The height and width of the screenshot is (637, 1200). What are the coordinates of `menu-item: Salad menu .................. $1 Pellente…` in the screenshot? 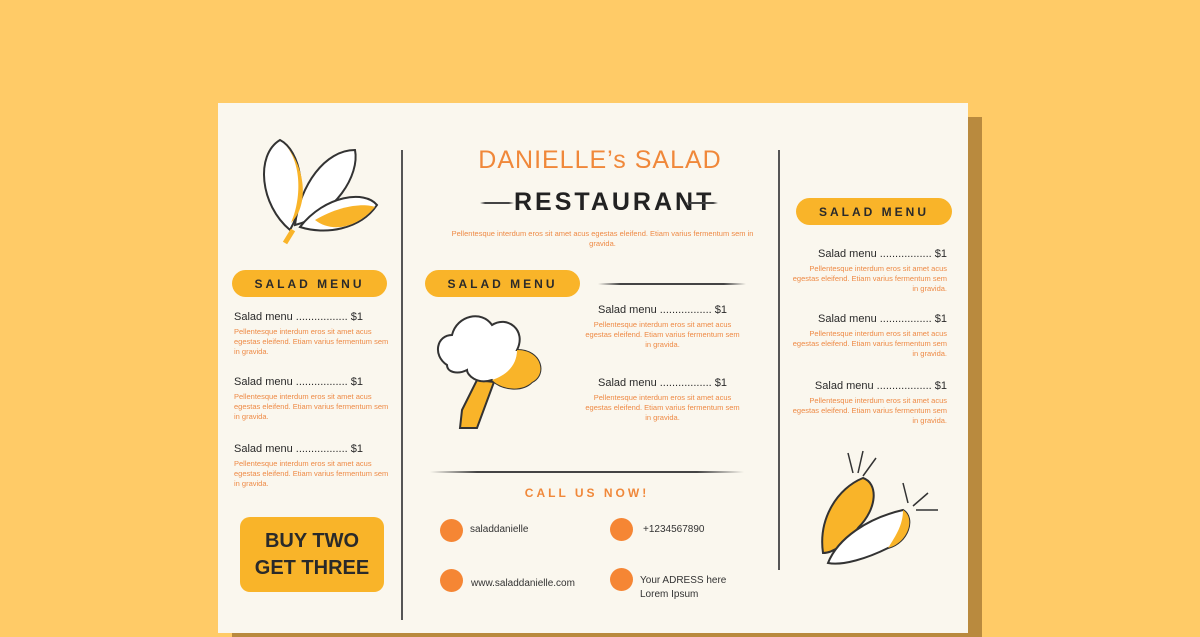 It's located at (869, 403).